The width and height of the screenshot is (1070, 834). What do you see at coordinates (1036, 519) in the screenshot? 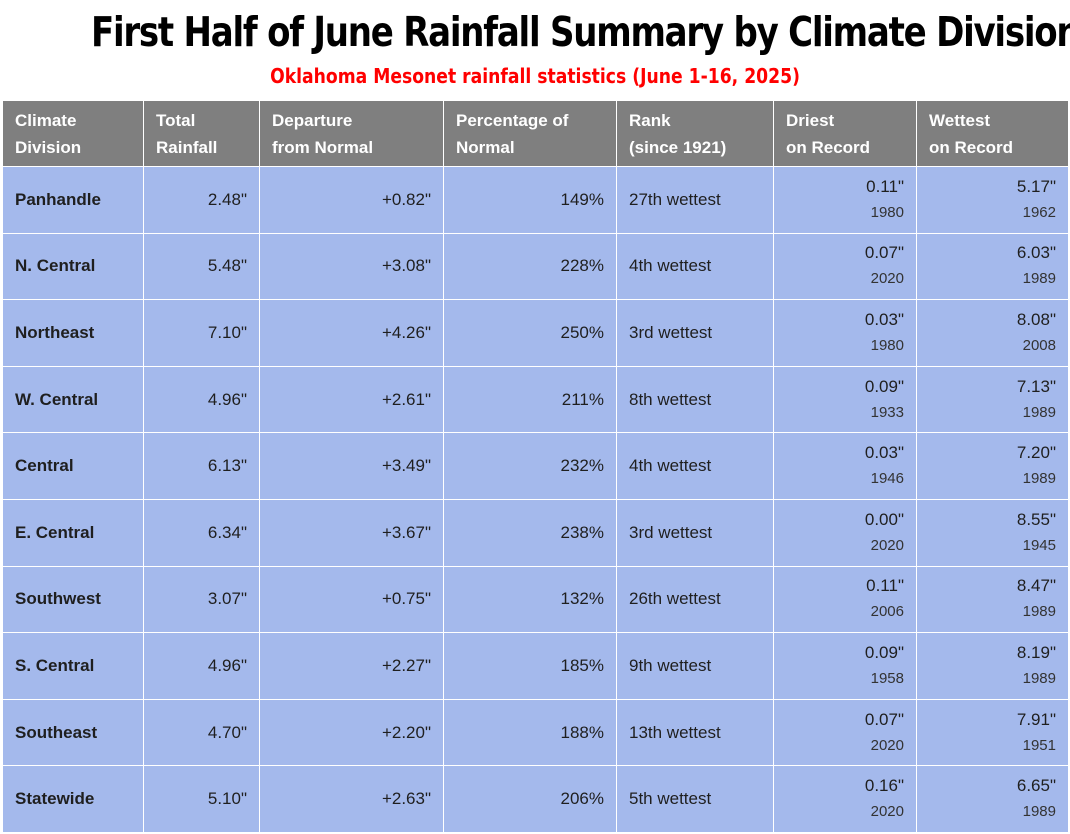
I see `wettest-record-value: 8.55"` at bounding box center [1036, 519].